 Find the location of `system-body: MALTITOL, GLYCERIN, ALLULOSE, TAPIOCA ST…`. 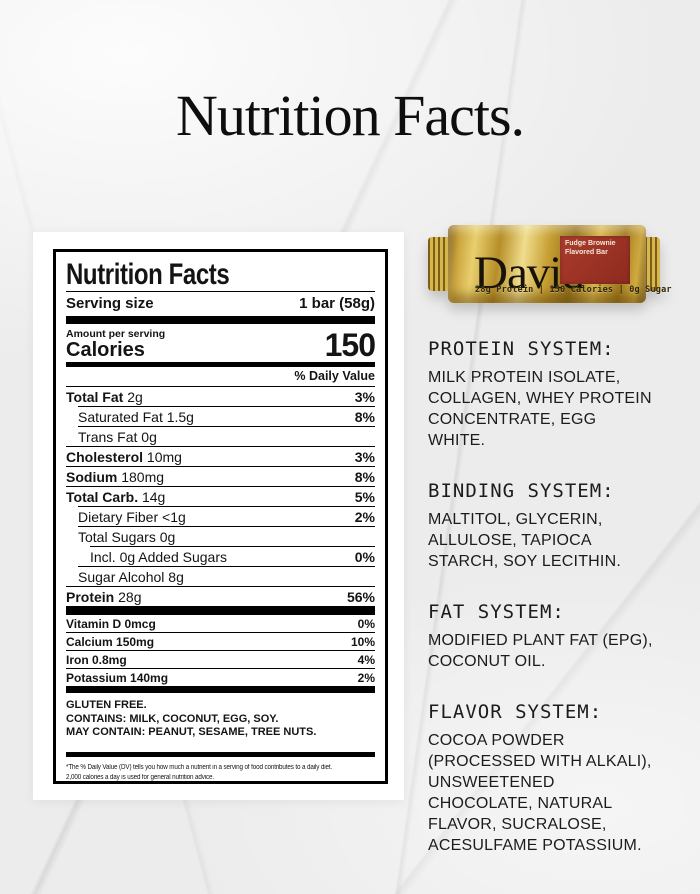

system-body: MALTITOL, GLYCERIN, ALLULOSE, TAPIOCA ST… is located at coordinates (524, 540).